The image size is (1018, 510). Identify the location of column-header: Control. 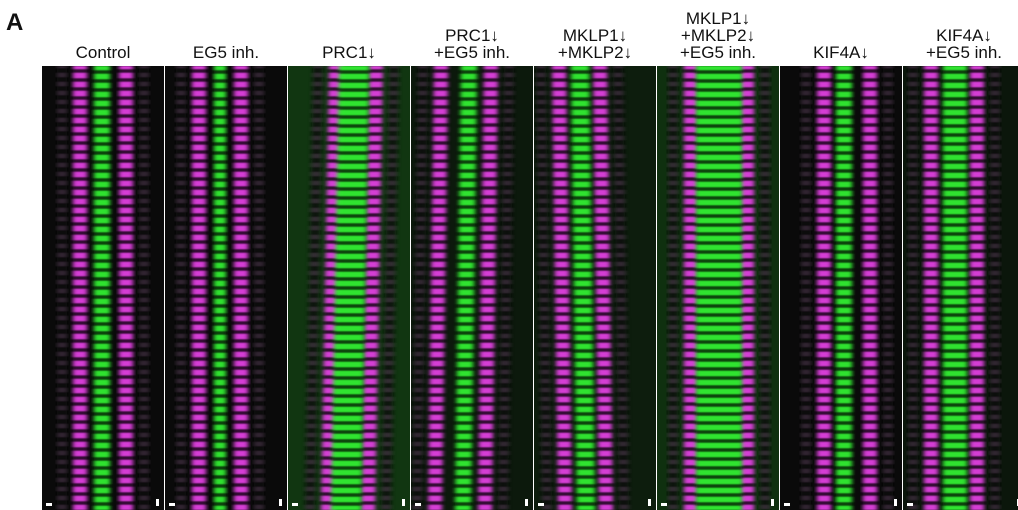
(103, 52).